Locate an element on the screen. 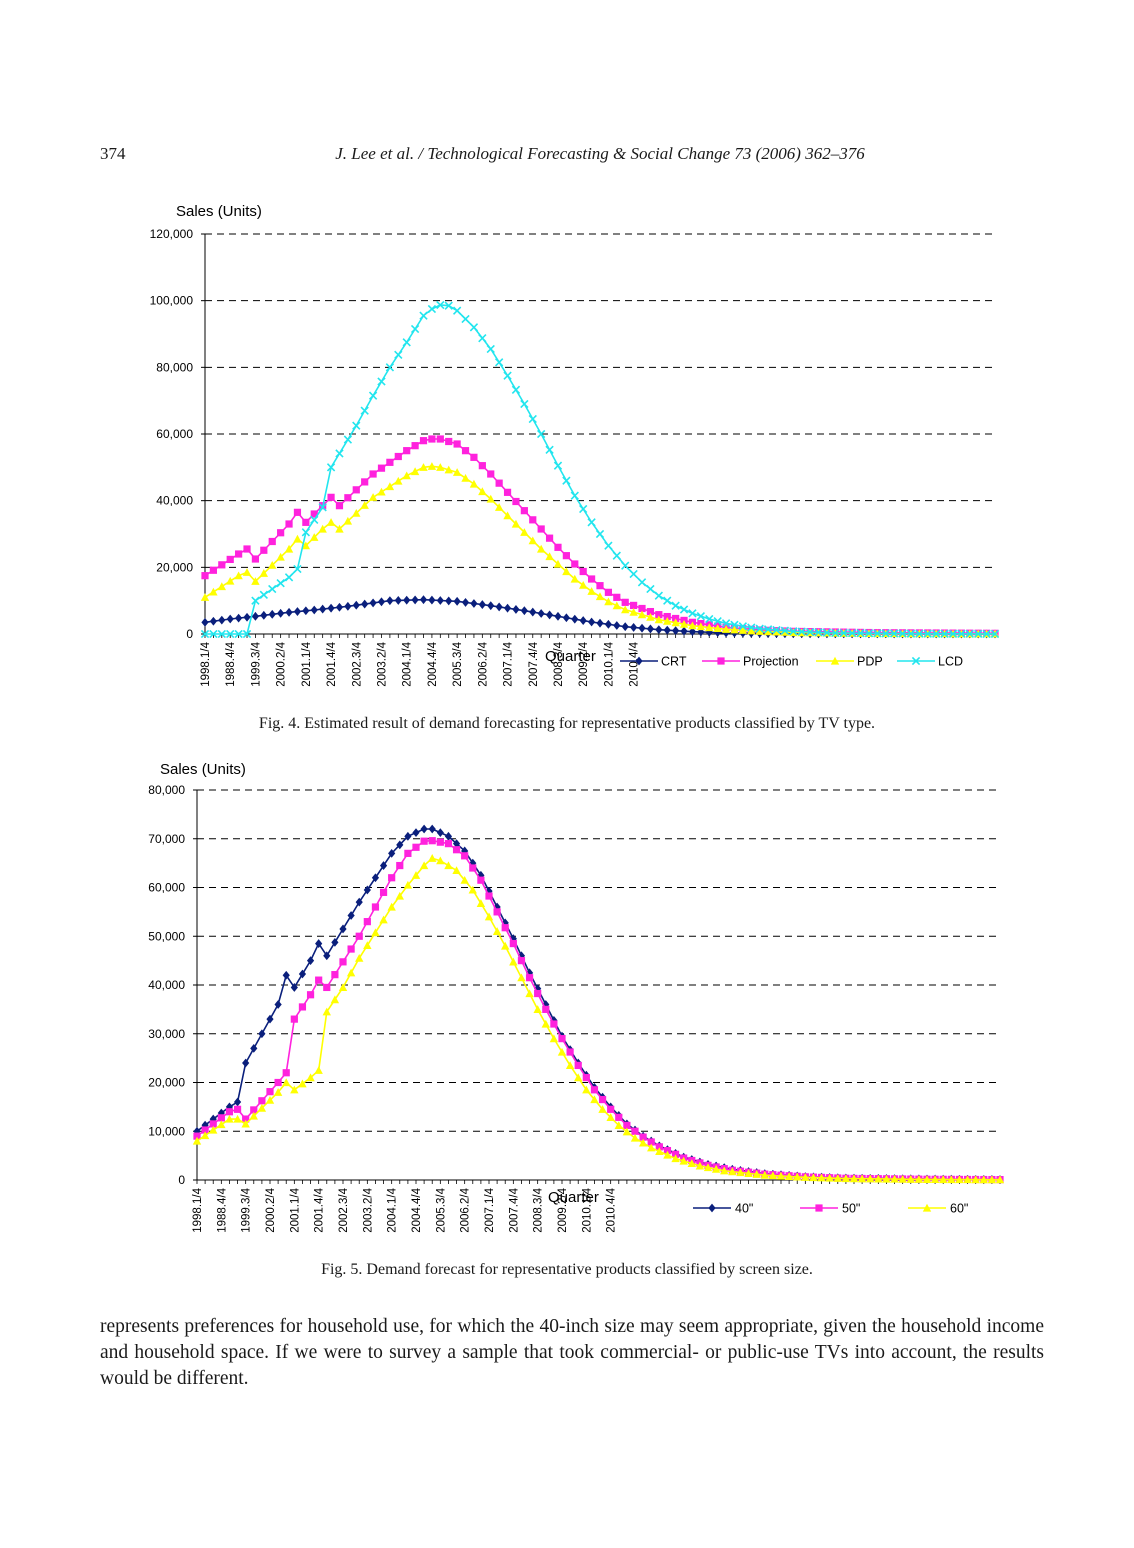 This screenshot has height=1548, width=1134. y-tick-label: 10,000 is located at coordinates (166, 1131).